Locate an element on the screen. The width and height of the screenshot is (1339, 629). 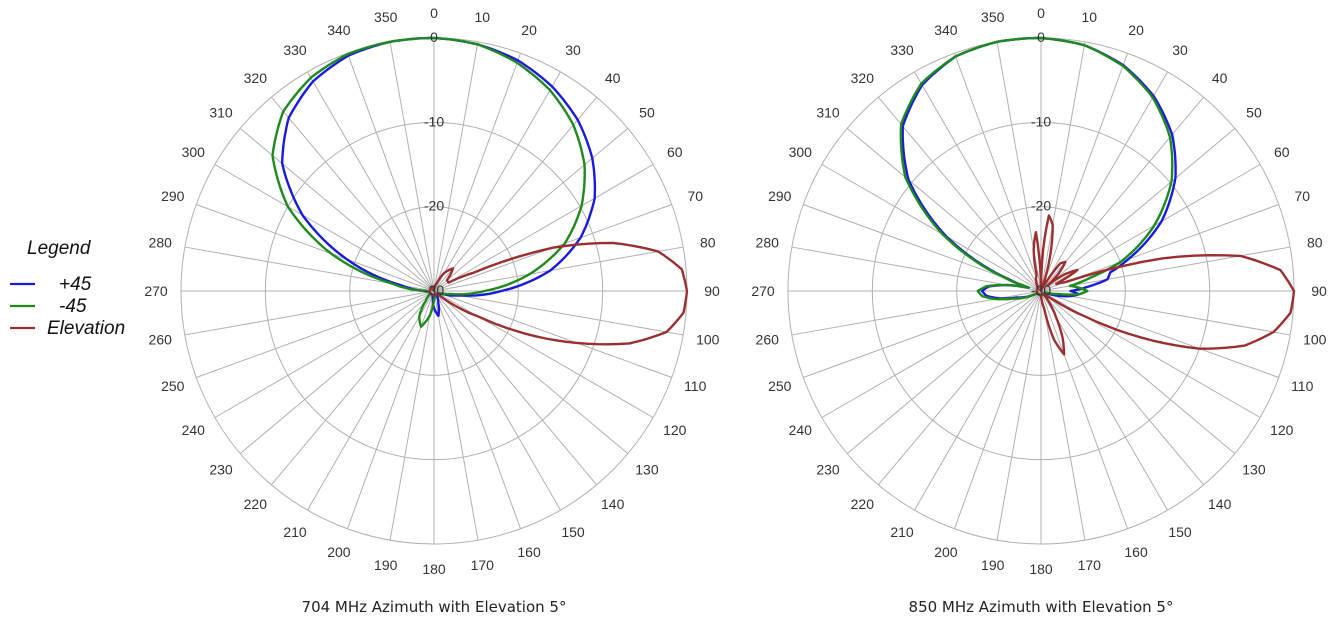
legend-label: +45 is located at coordinates (75, 284).